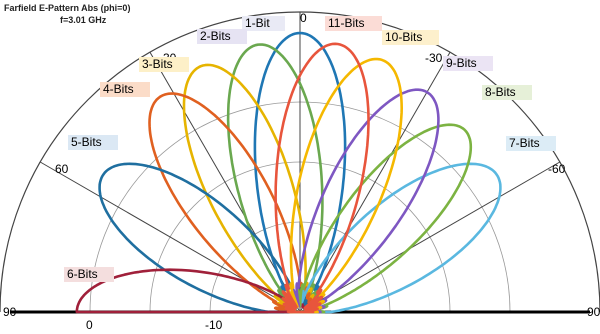  What do you see at coordinates (346, 23) in the screenshot?
I see `series-label: 11-Bits` at bounding box center [346, 23].